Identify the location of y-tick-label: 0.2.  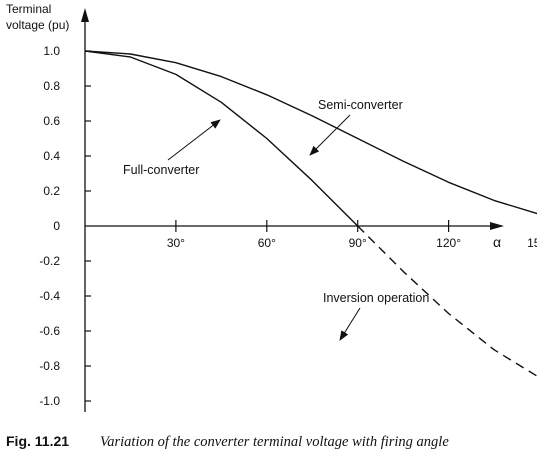
(51, 191).